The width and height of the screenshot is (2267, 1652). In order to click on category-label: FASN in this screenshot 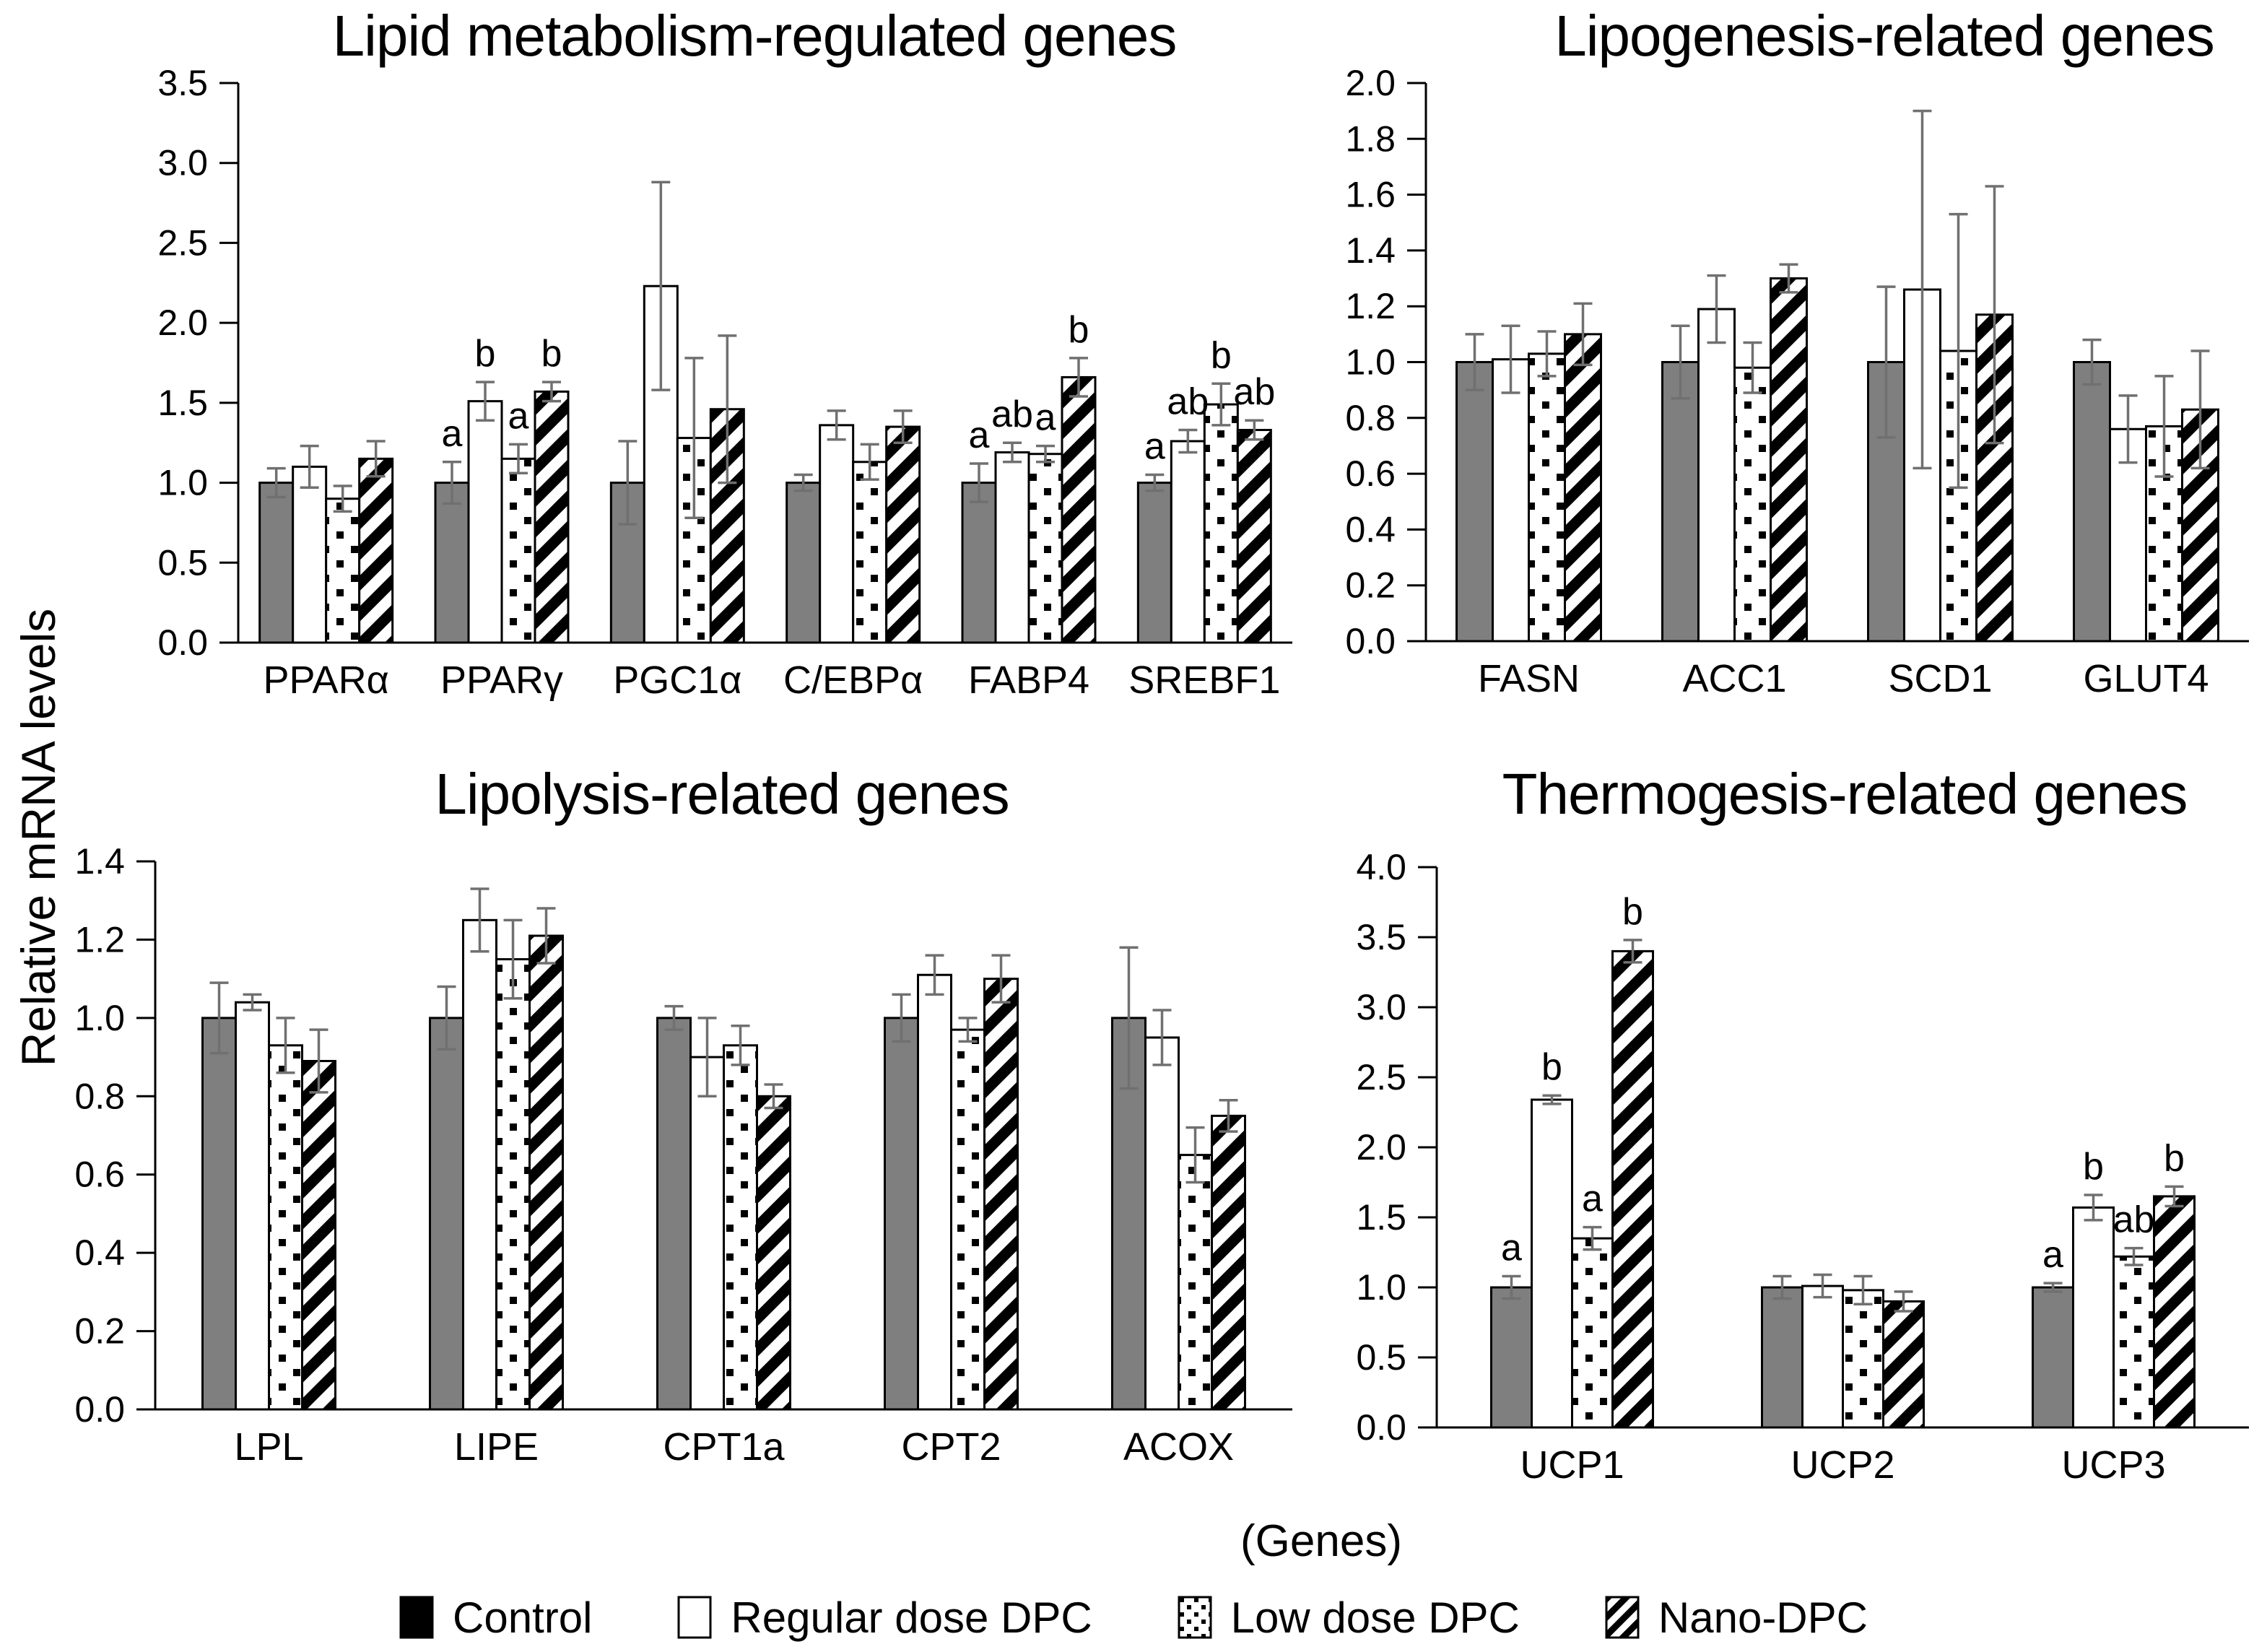, I will do `click(1529, 678)`.